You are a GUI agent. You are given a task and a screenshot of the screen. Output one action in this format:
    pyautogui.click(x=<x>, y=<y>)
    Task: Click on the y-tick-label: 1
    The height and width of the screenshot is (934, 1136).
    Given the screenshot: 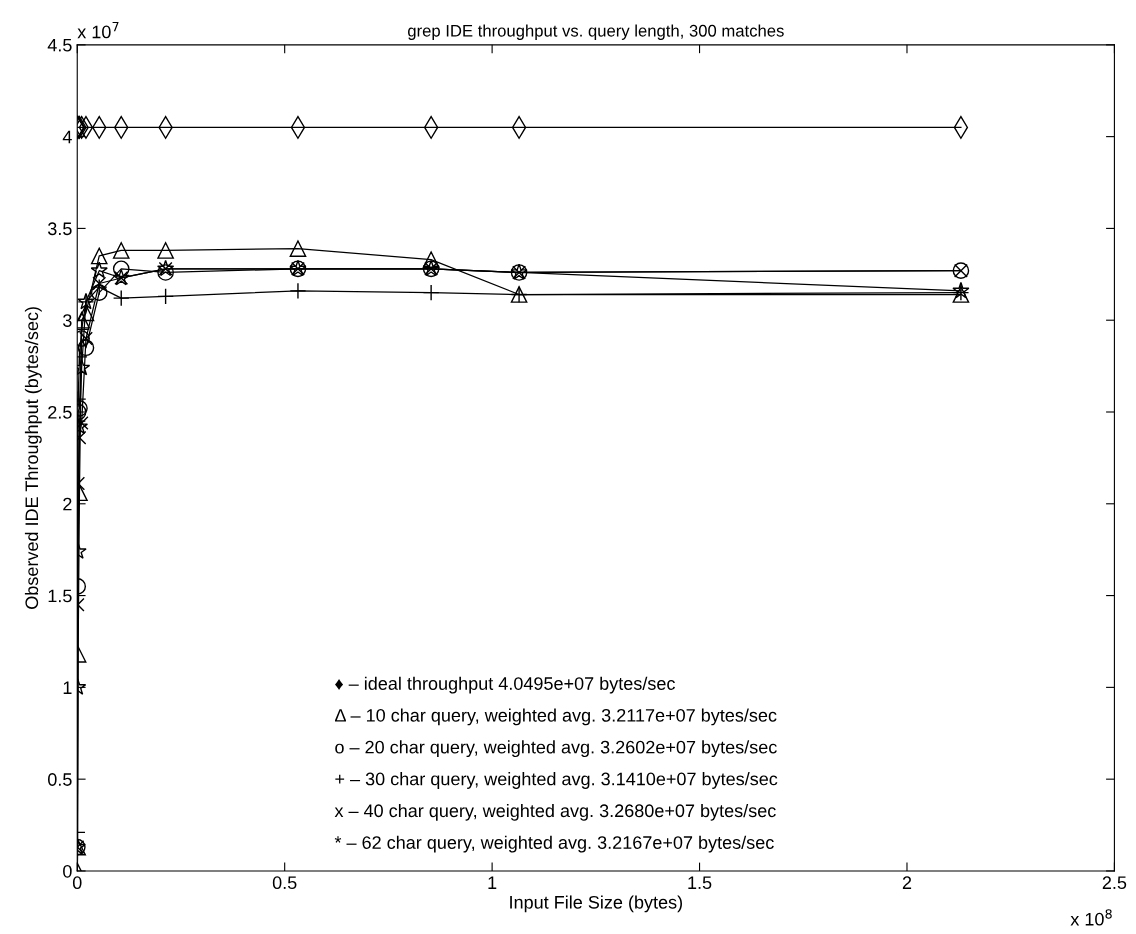 What is the action you would take?
    pyautogui.click(x=67, y=687)
    